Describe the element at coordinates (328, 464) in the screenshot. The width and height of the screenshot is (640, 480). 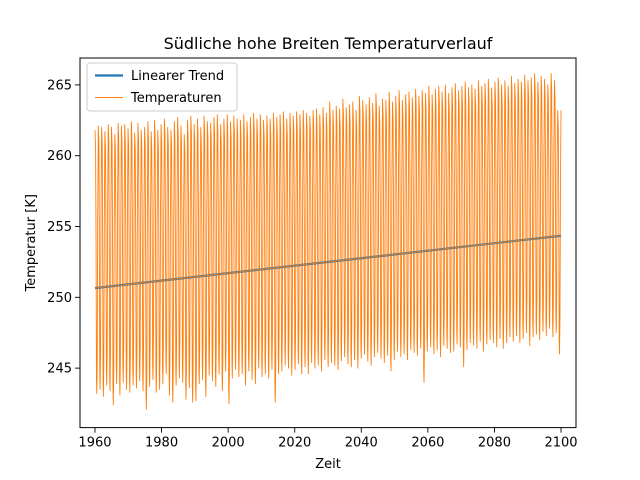
I see `x-axis-label: Zeit` at that location.